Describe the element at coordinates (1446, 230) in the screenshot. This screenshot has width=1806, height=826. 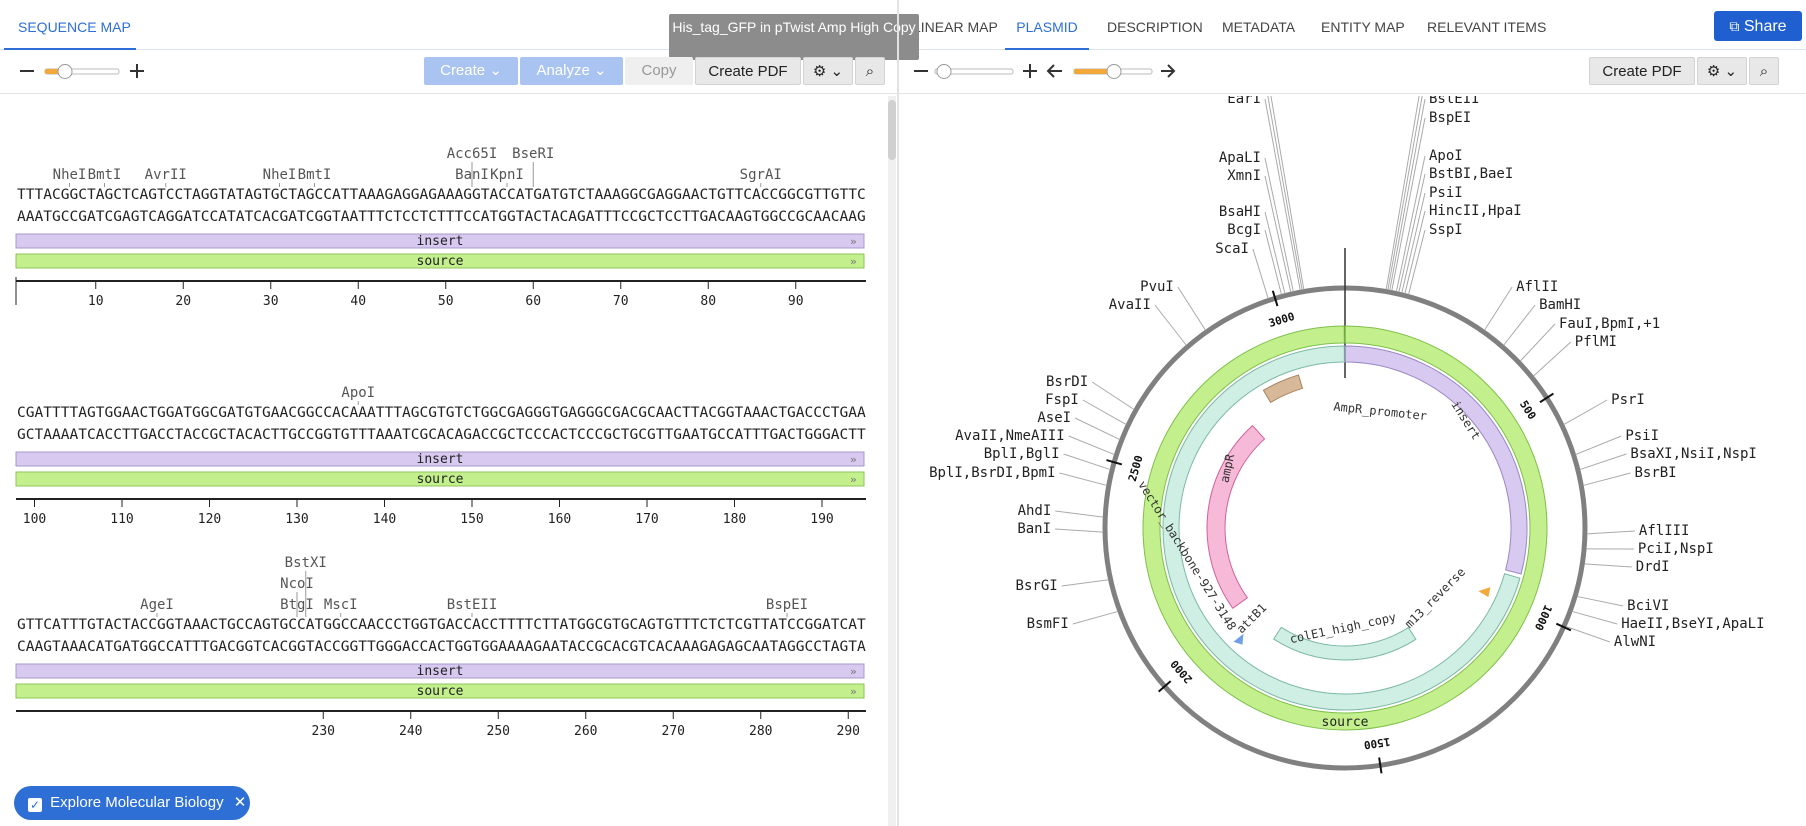
I see `plasmid-enzyme-label: SspI` at that location.